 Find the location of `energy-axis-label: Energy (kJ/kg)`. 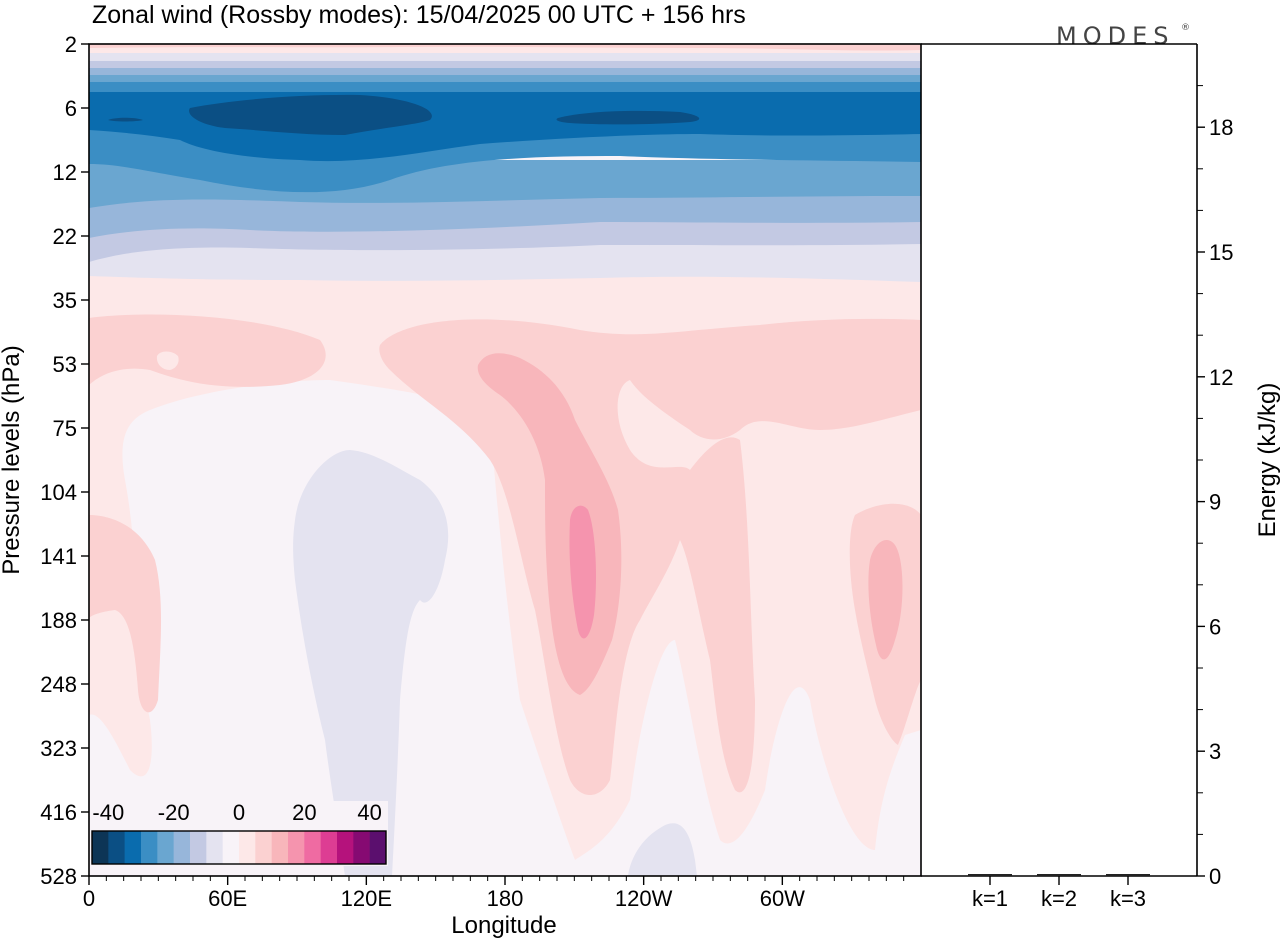

energy-axis-label: Energy (kJ/kg) is located at coordinates (1267, 460).